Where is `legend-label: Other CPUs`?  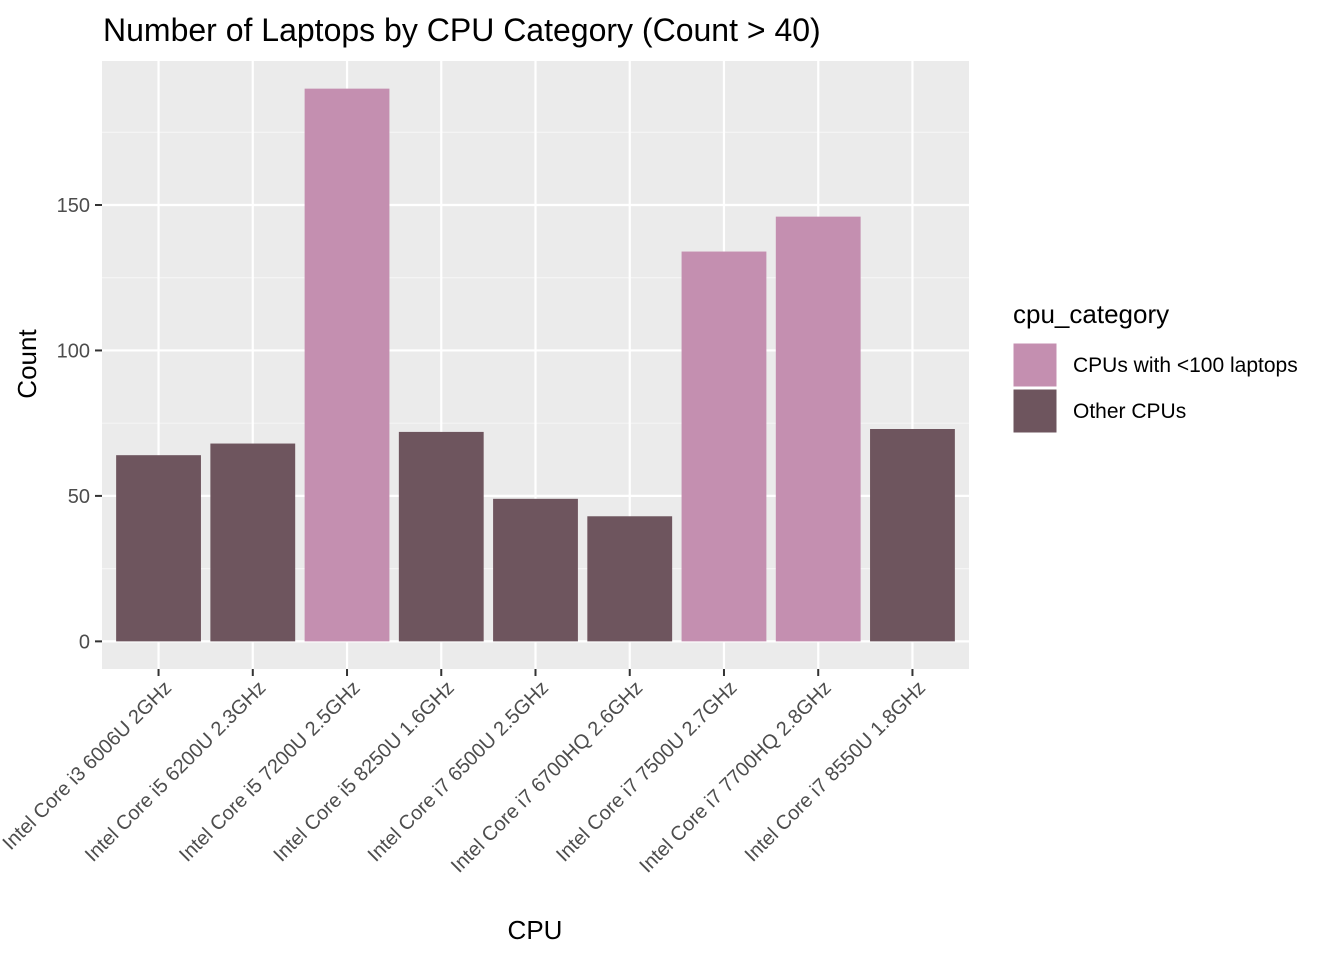
legend-label: Other CPUs is located at coordinates (1129, 411).